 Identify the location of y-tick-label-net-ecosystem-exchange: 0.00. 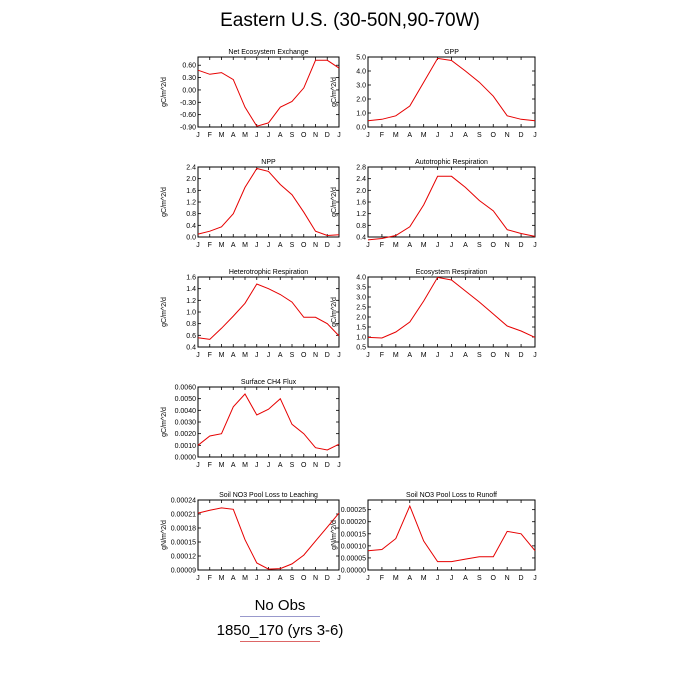
(189, 90).